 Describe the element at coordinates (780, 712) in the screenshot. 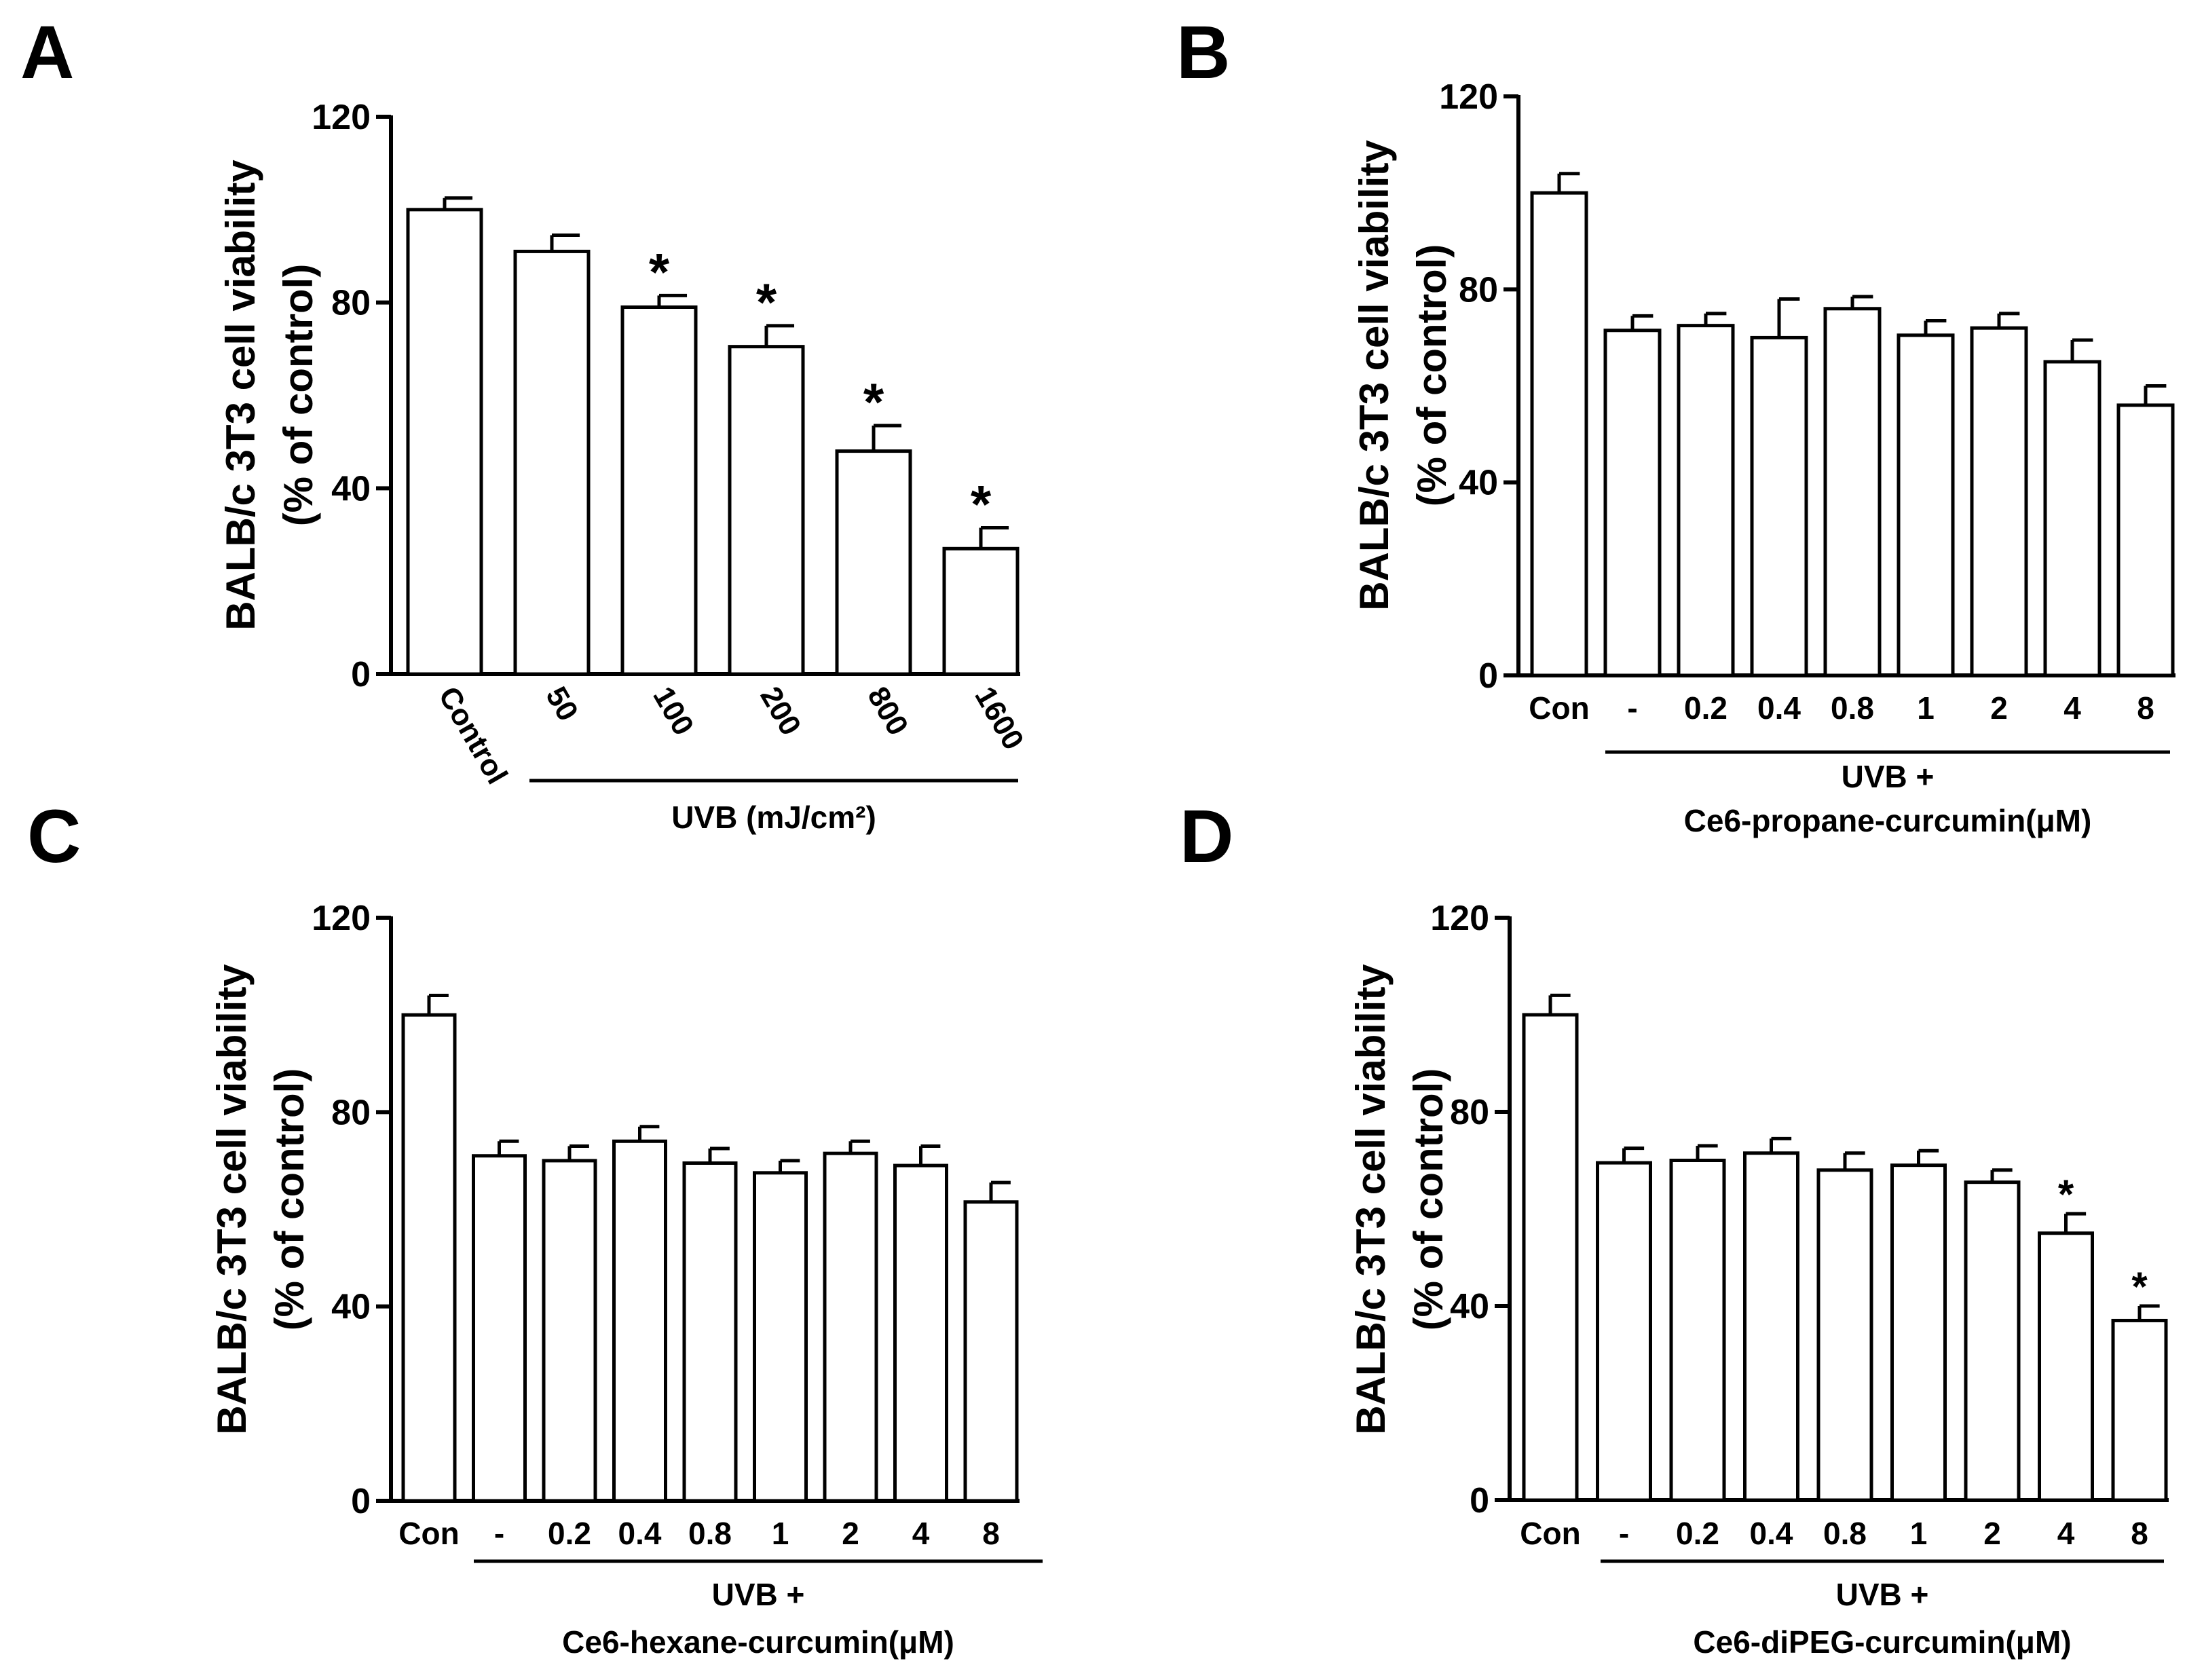

I see `x-tick-label: 200` at that location.